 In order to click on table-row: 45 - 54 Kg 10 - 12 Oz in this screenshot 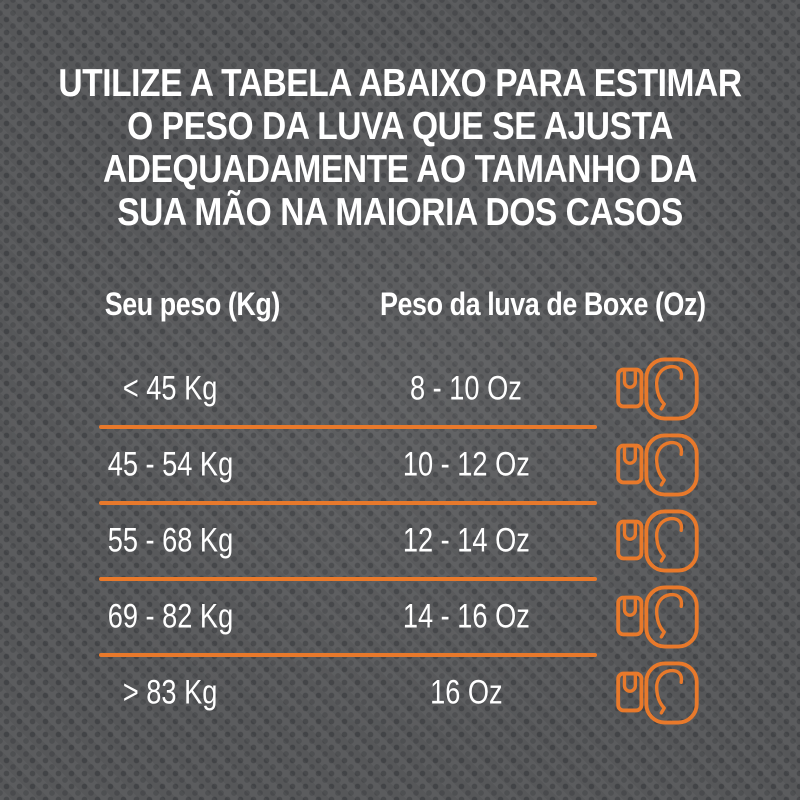, I will do `click(400, 466)`.